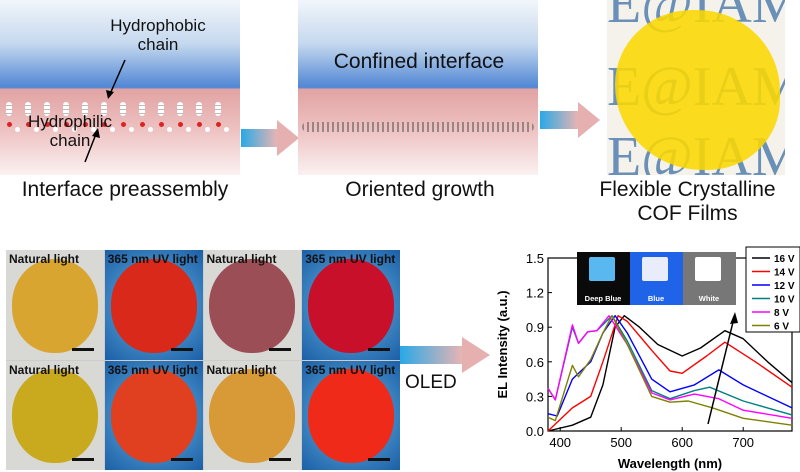 The image size is (800, 472). Describe the element at coordinates (535, 258) in the screenshot. I see `y-tick-label: 1.5` at that location.